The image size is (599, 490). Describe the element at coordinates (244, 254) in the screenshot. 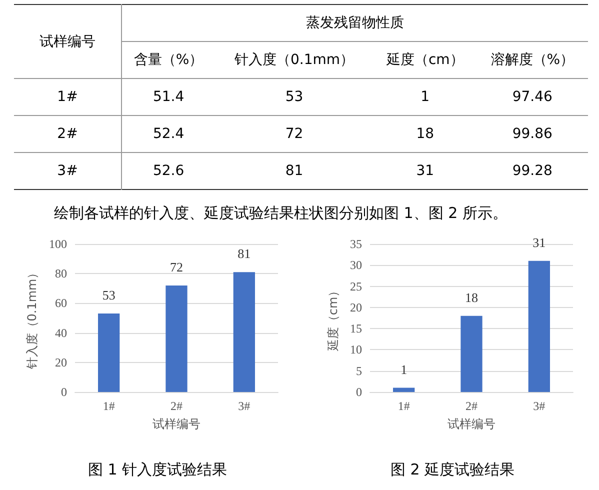

I see `data-label: 81` at that location.